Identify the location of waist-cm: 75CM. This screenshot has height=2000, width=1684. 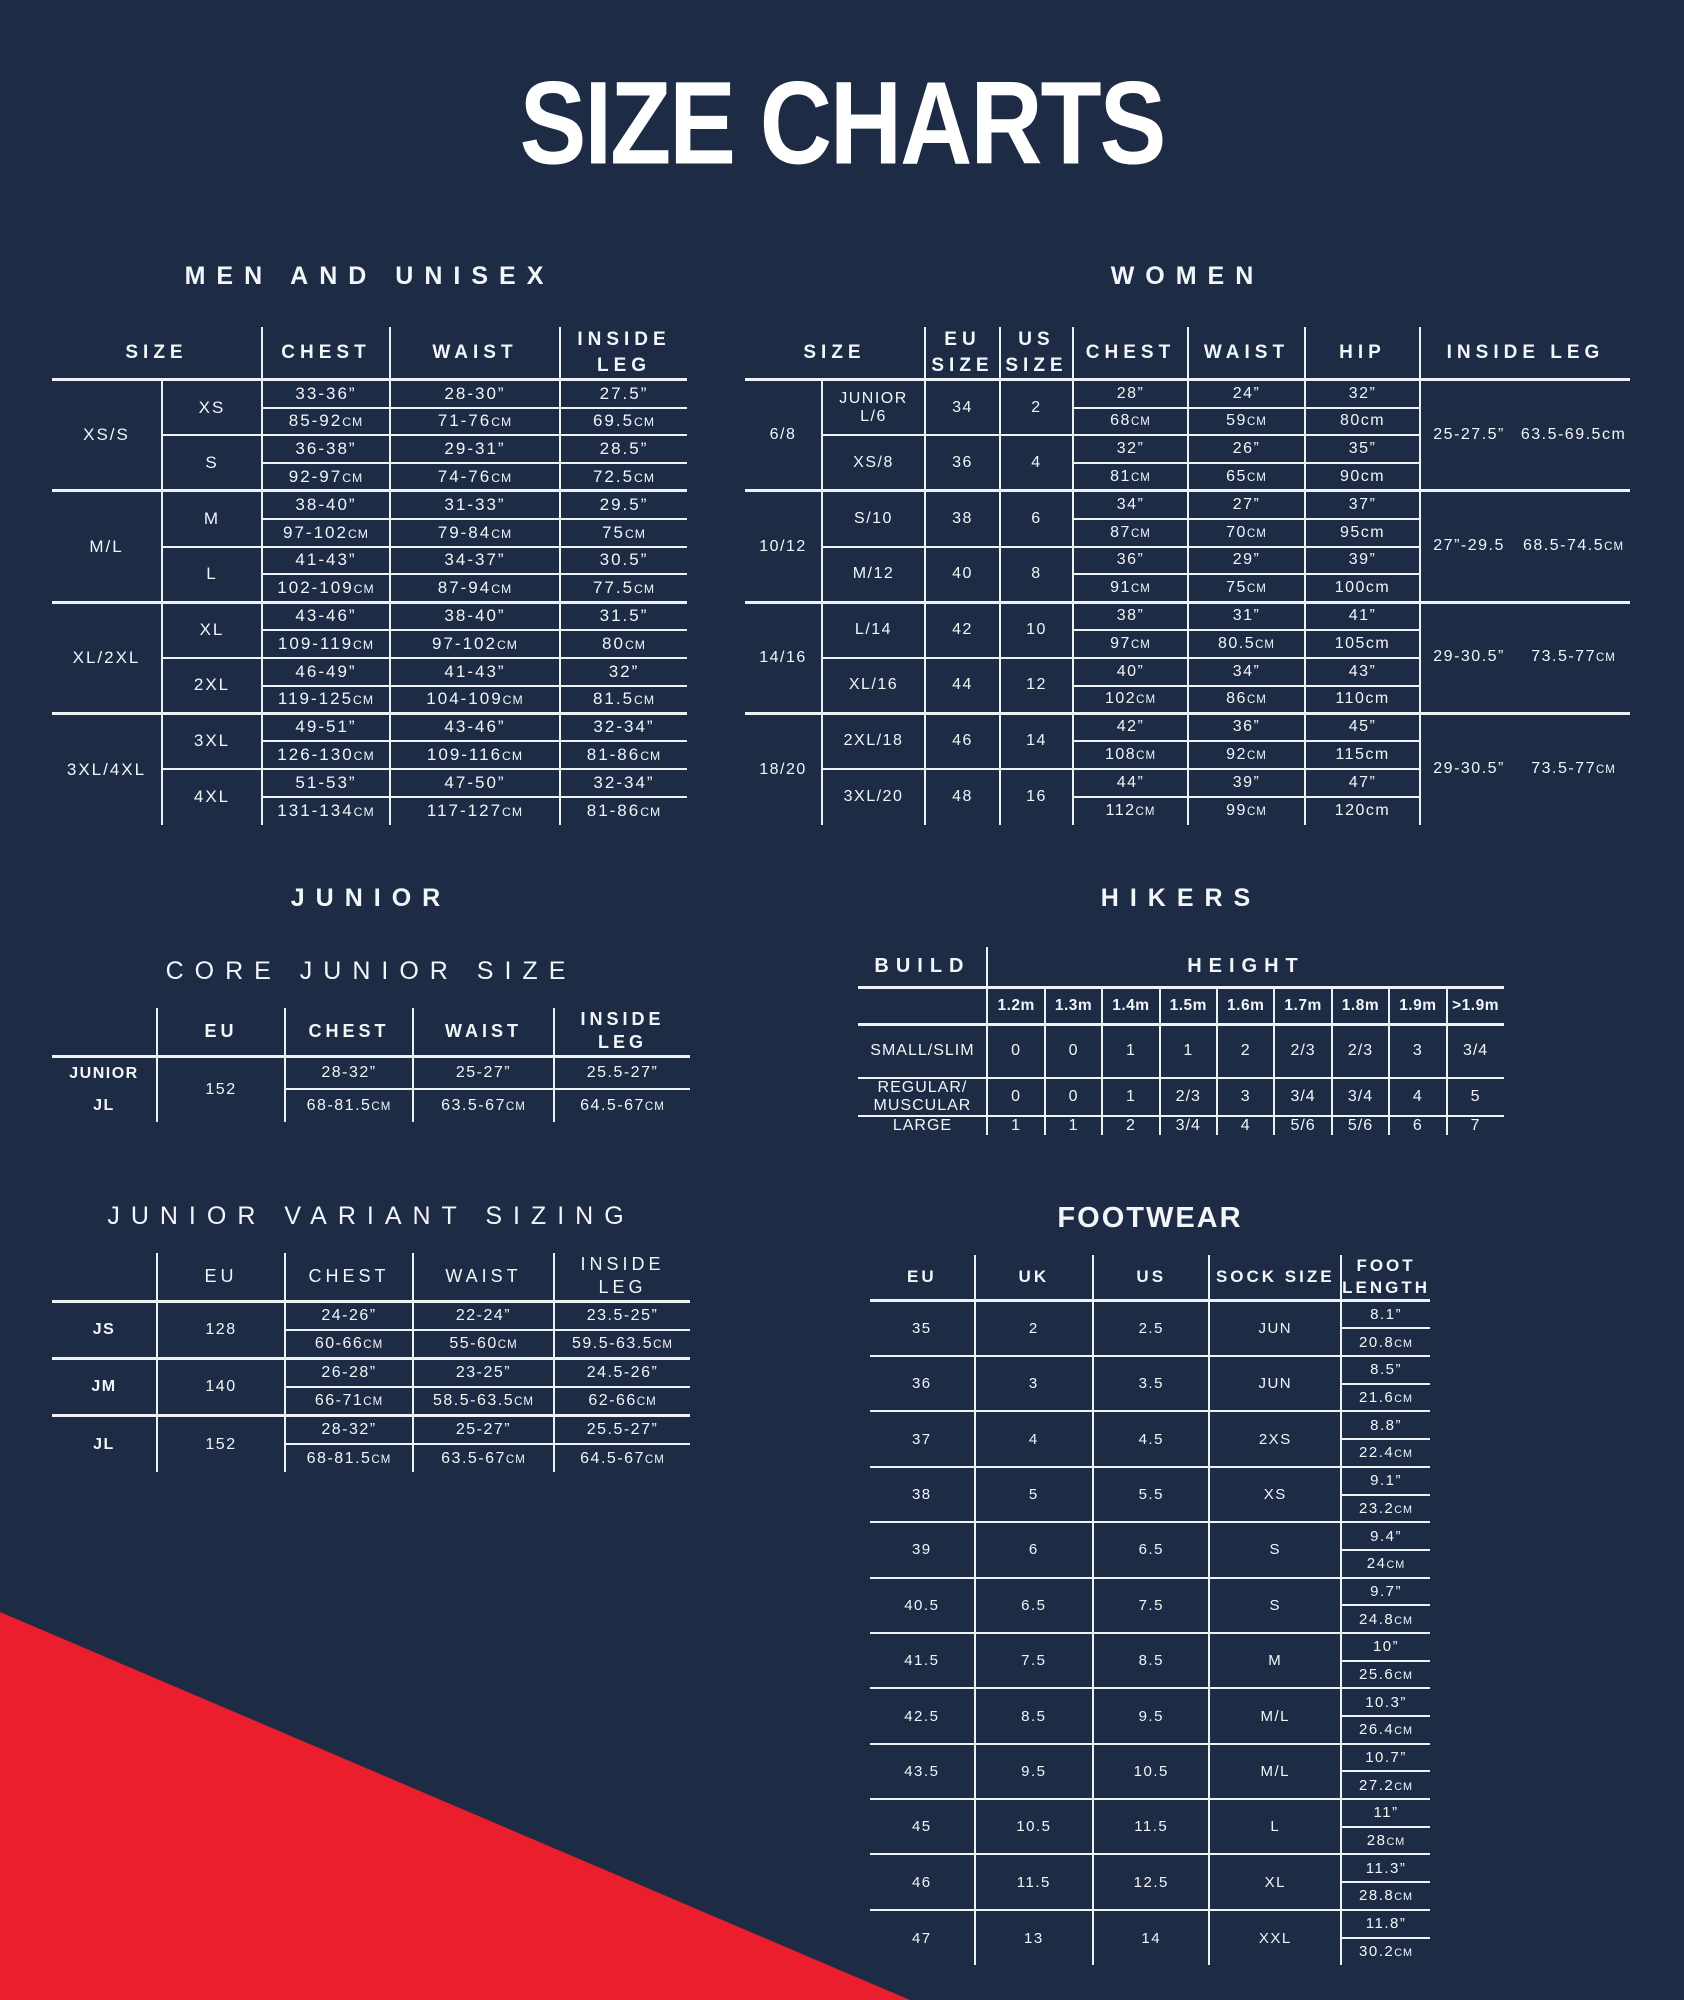
(1246, 588).